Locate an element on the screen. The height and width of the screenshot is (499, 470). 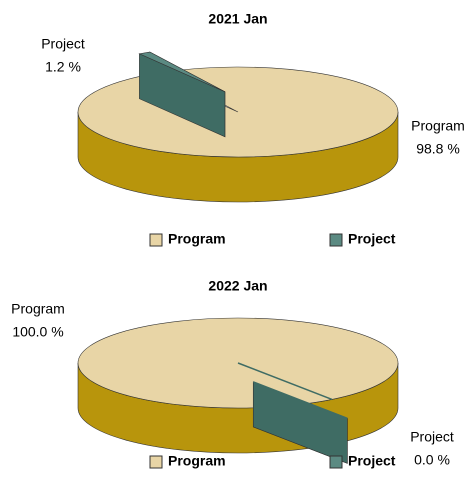
slice-value-label: 1.2 % is located at coordinates (63, 67).